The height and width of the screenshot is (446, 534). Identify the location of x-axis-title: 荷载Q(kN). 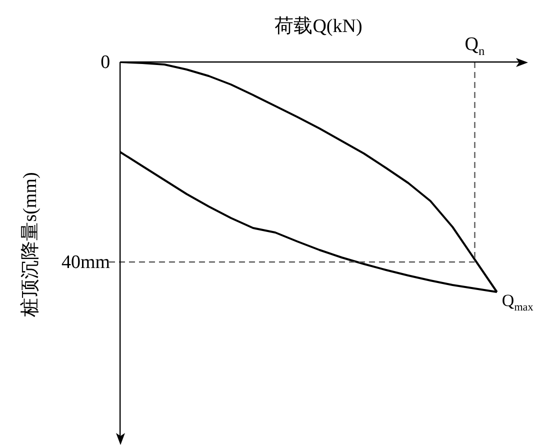
(318, 26).